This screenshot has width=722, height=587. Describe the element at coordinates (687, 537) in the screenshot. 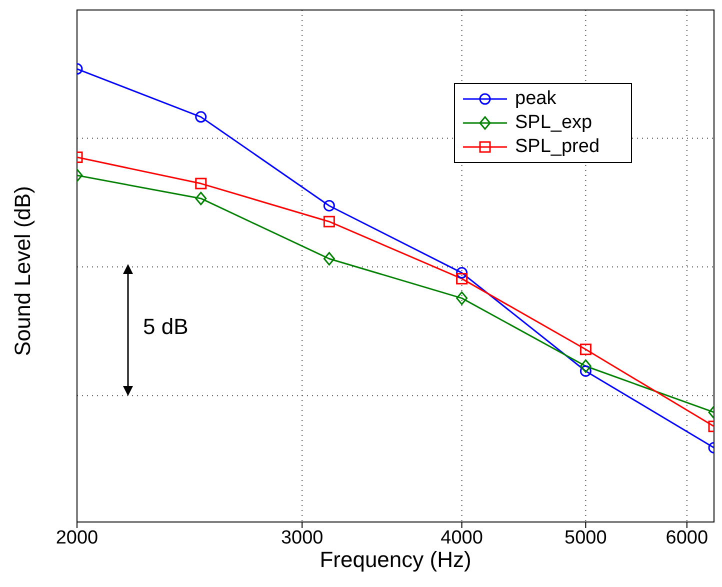

I see `x-tick-label: 6000` at that location.